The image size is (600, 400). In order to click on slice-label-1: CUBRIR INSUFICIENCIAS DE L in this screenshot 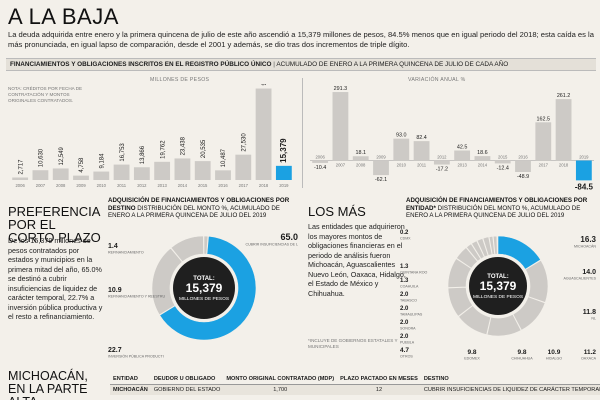, I will do `click(271, 245)`.